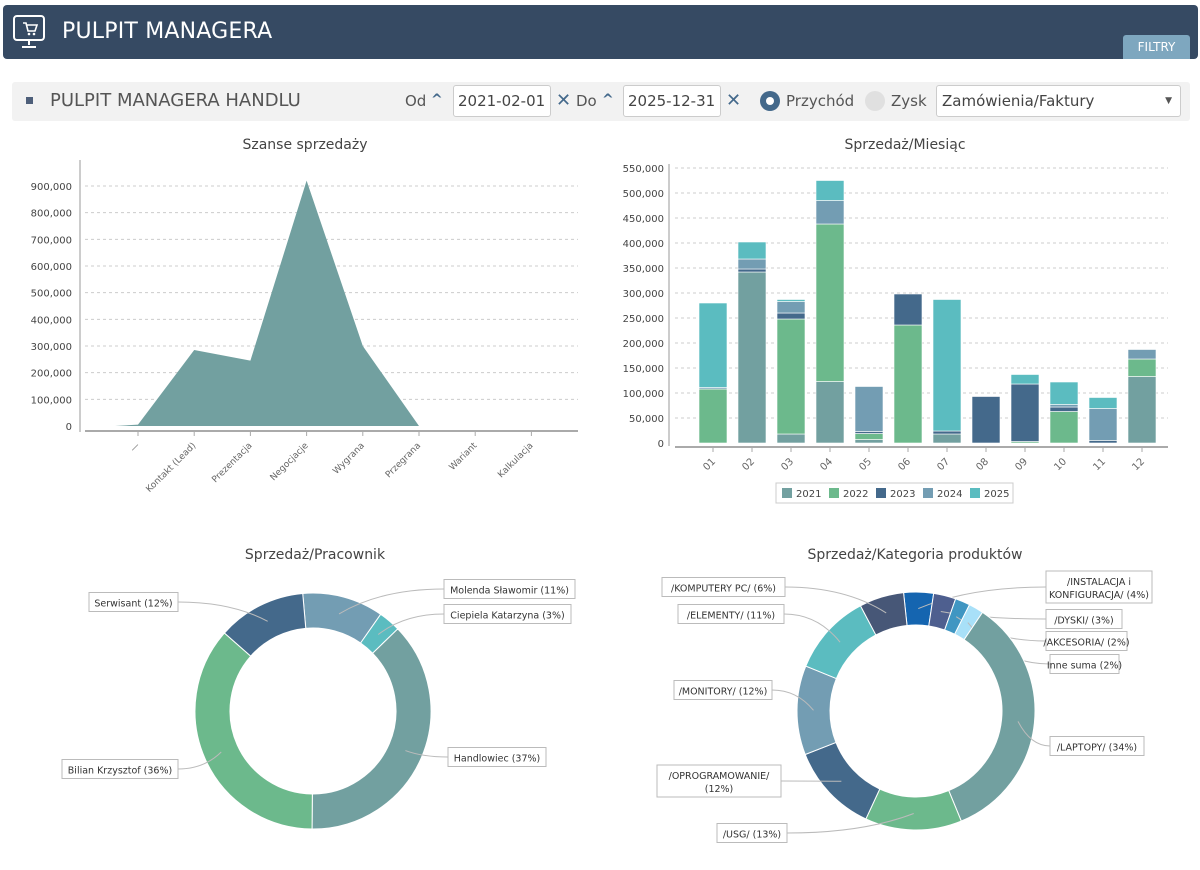 The height and width of the screenshot is (870, 1200). What do you see at coordinates (29, 31) in the screenshot?
I see `monitor-cart-icon` at bounding box center [29, 31].